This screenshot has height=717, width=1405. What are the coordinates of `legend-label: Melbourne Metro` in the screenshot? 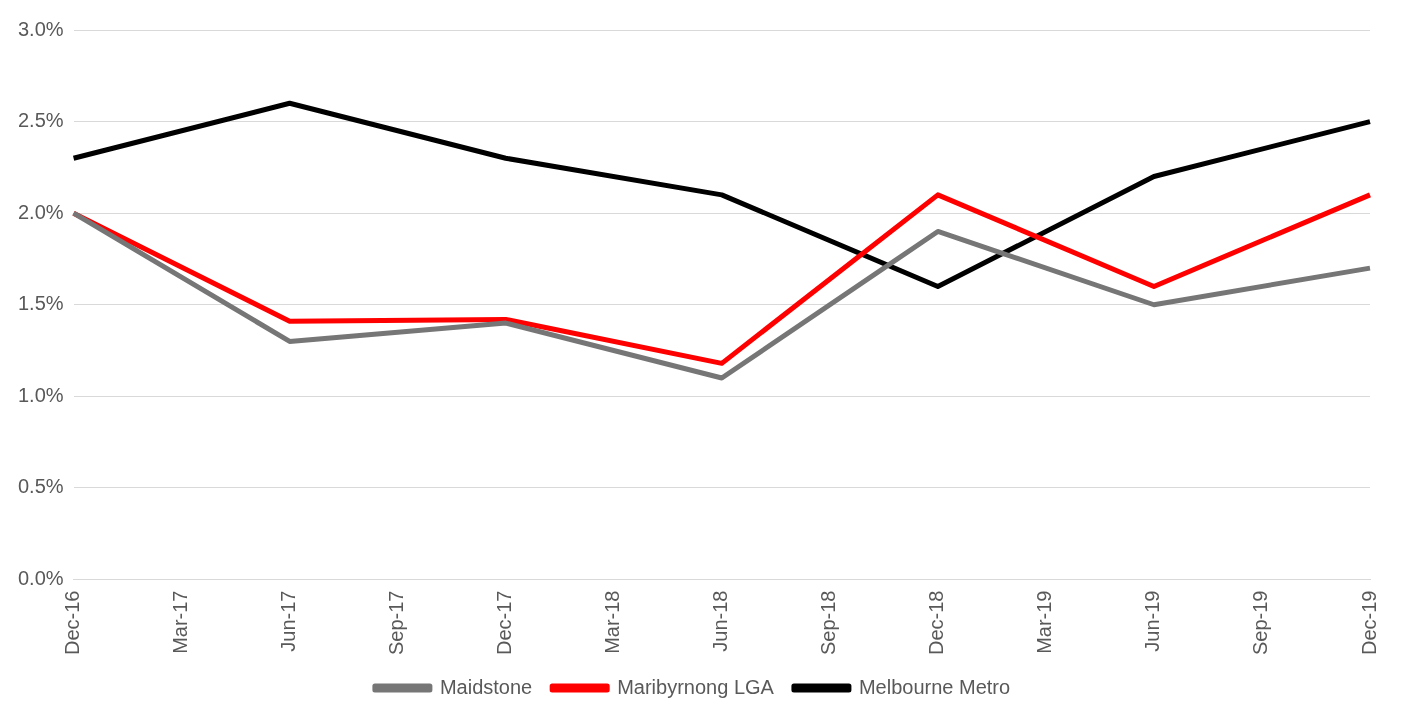 It's located at (934, 686).